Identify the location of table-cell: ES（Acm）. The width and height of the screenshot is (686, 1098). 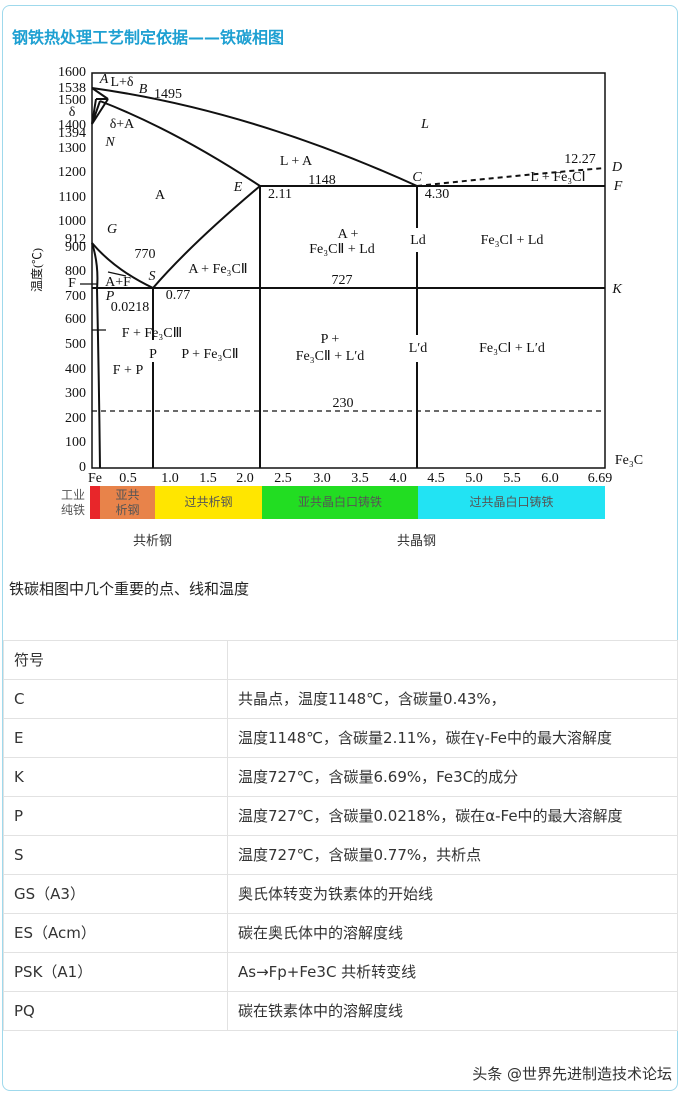
(115, 933).